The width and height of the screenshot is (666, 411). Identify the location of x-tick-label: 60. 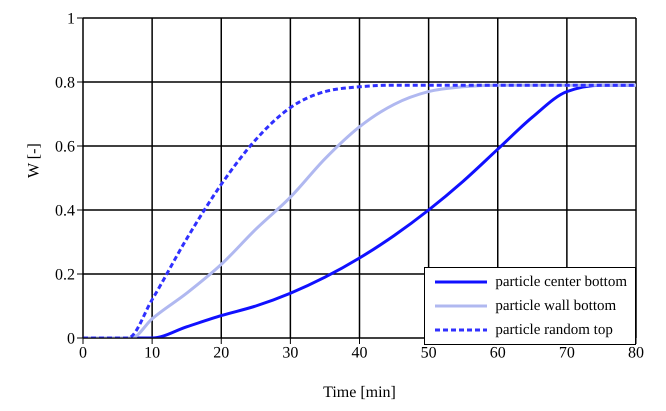
(498, 353).